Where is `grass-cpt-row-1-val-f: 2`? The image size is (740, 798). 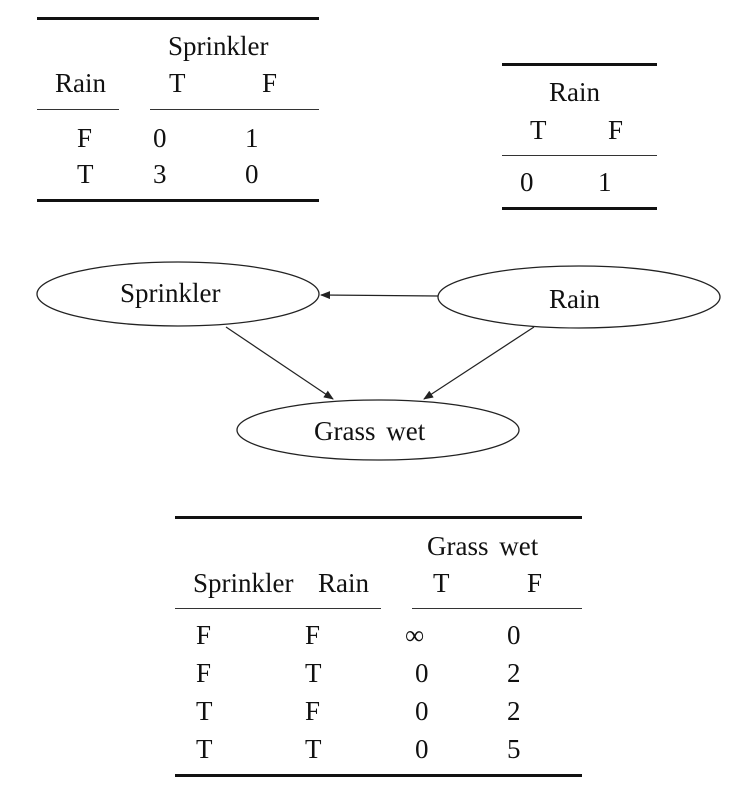
grass-cpt-row-1-val-f: 2 is located at coordinates (514, 673).